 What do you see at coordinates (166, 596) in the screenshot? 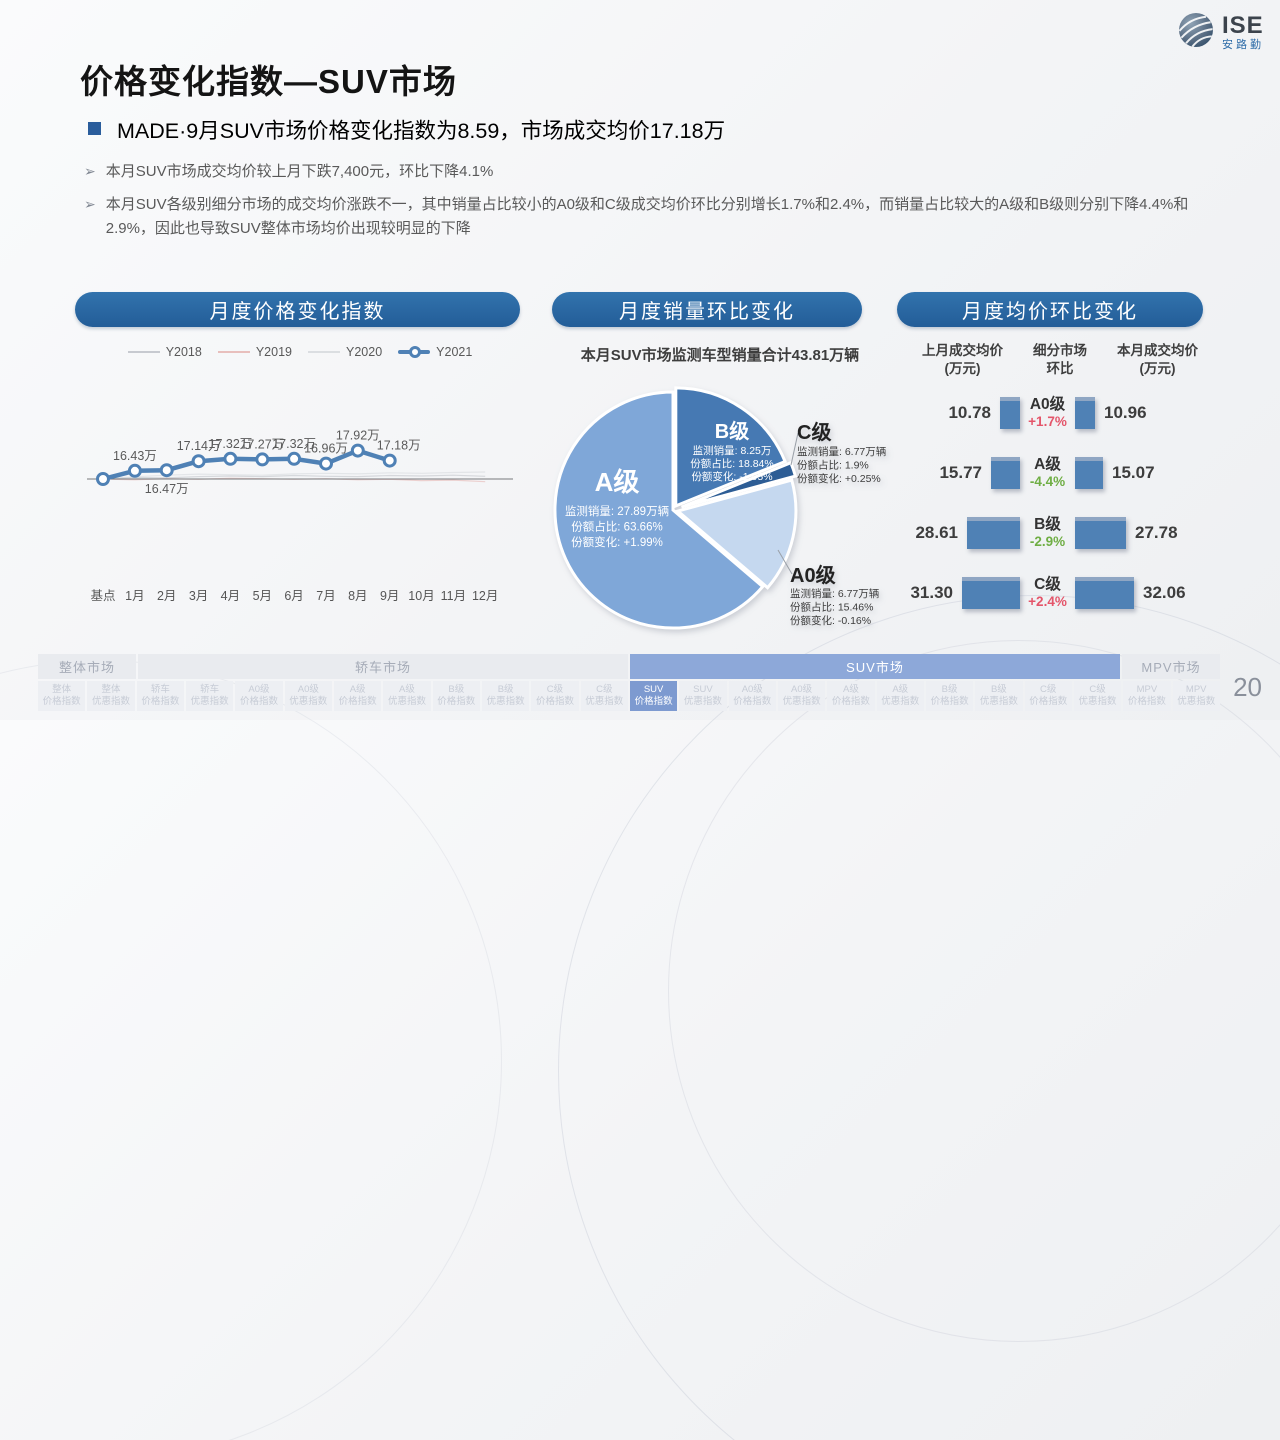
I see `svg-text: 2月` at bounding box center [166, 596].